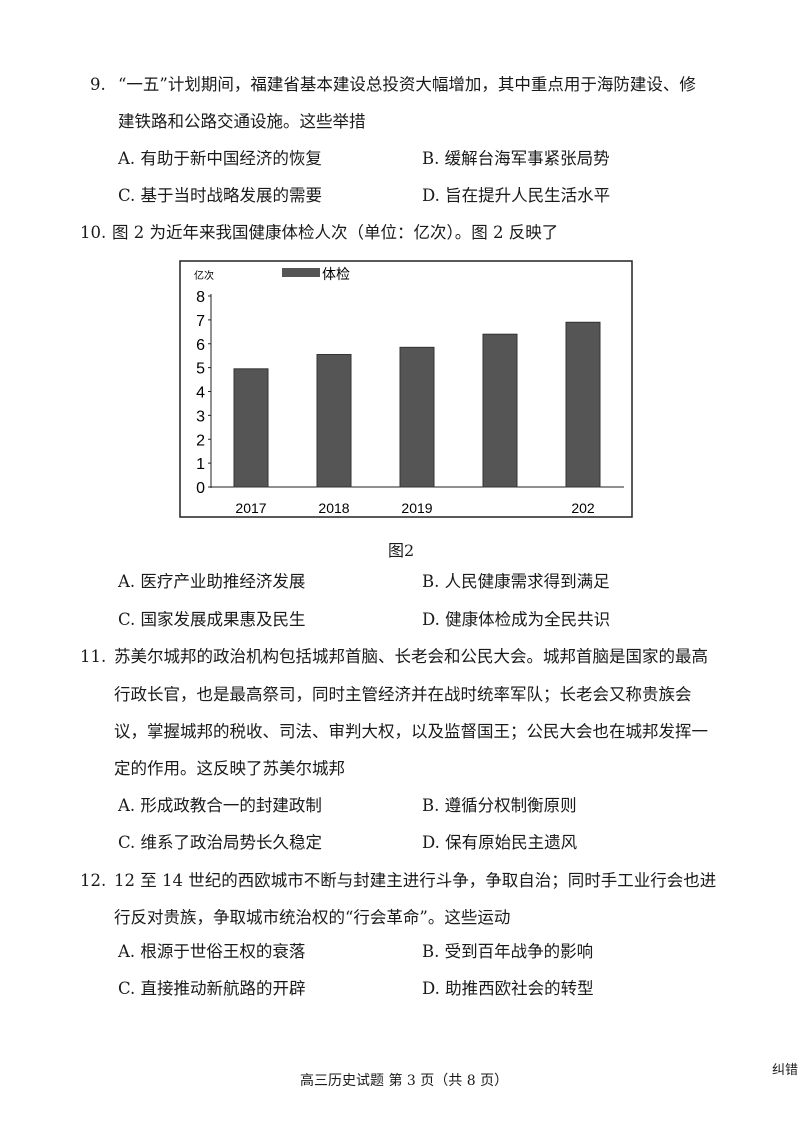 This screenshot has height=1131, width=800. Describe the element at coordinates (200, 440) in the screenshot. I see `y-tick-label: 2` at that location.